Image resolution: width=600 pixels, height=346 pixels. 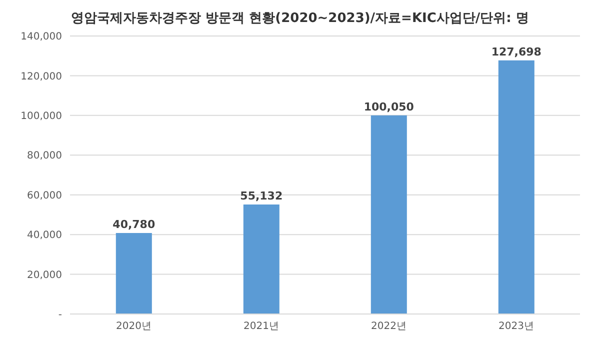 I want to click on x-tick-label: 2022년, so click(x=388, y=326).